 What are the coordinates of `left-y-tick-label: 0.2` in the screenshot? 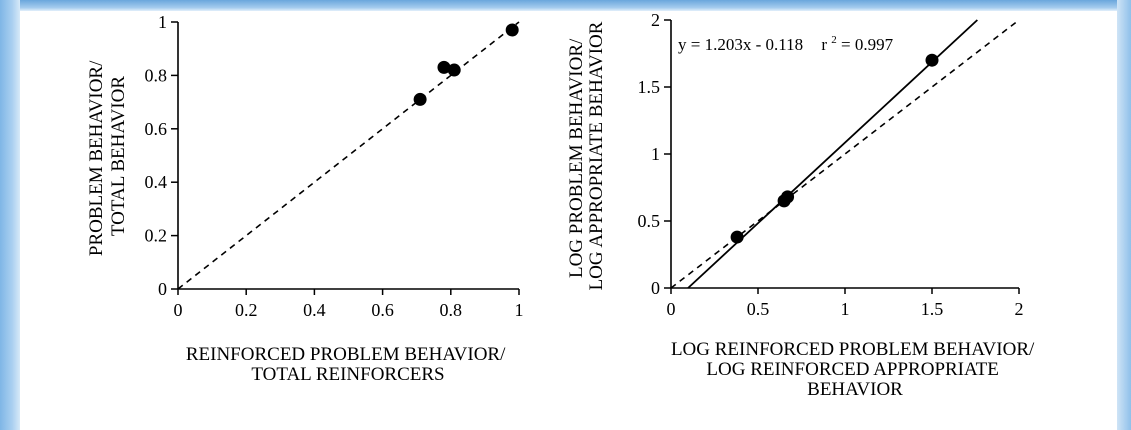 It's located at (156, 236).